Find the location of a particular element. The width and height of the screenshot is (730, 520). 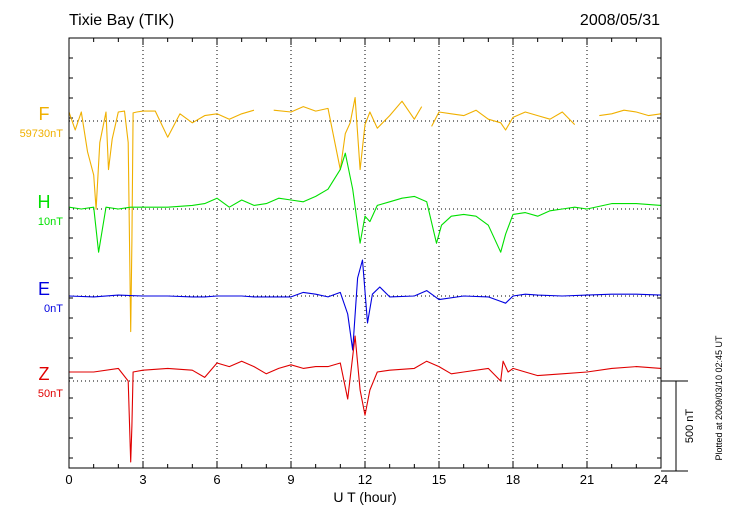

chart-date: 2008/05/31 is located at coordinates (620, 20).